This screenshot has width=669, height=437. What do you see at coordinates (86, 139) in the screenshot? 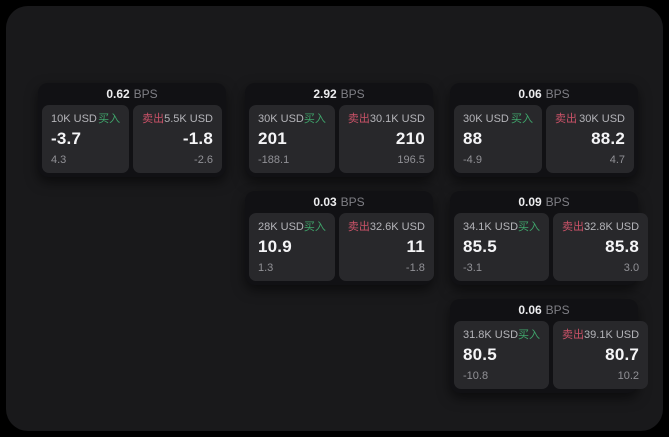
I see `buy-tile: 10K USD 买入 -3.7 4.3` at bounding box center [86, 139].